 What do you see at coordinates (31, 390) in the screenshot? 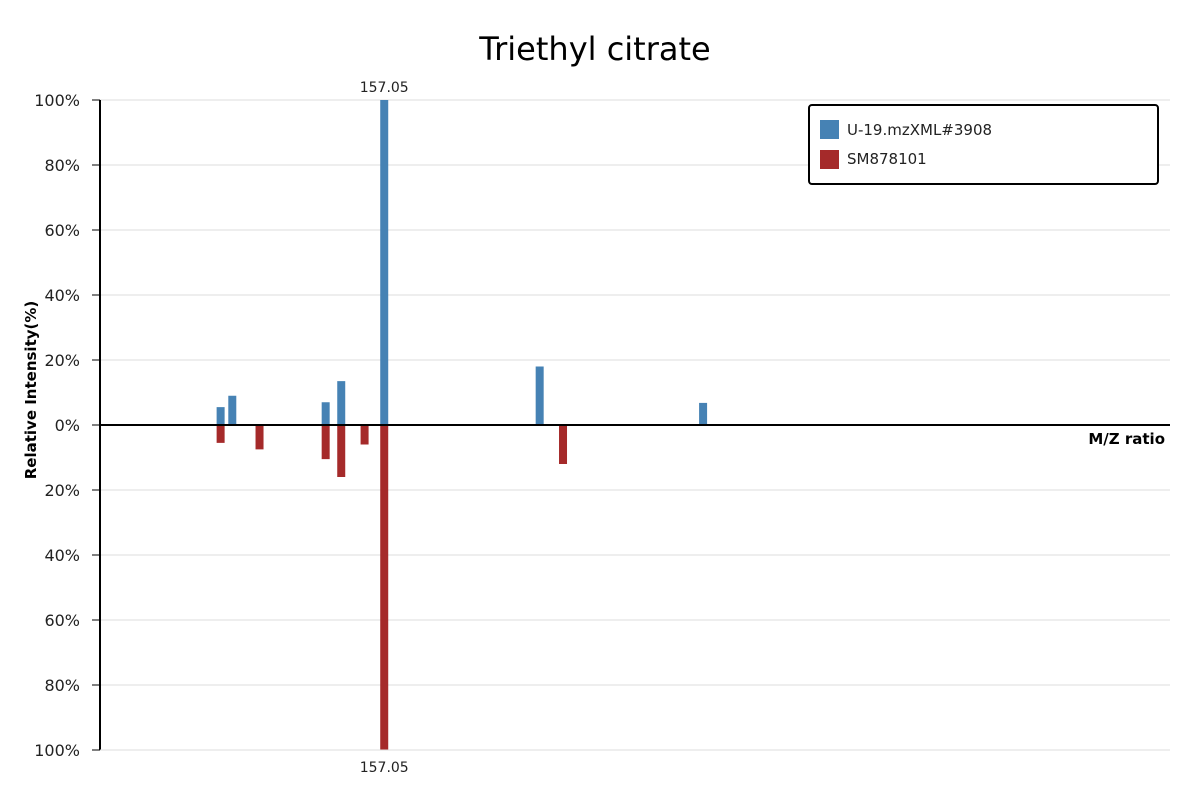
I see `y-axis-title: Relative Intensity(%)` at bounding box center [31, 390].